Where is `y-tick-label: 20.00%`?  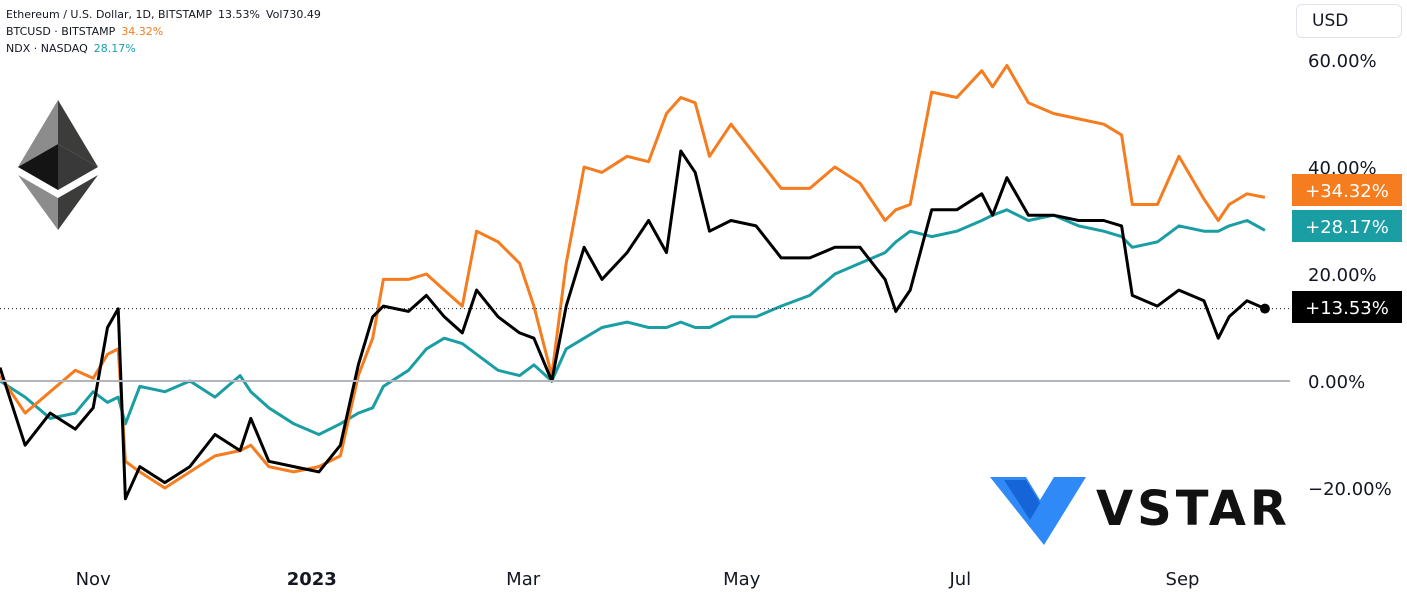
y-tick-label: 20.00% is located at coordinates (1342, 275).